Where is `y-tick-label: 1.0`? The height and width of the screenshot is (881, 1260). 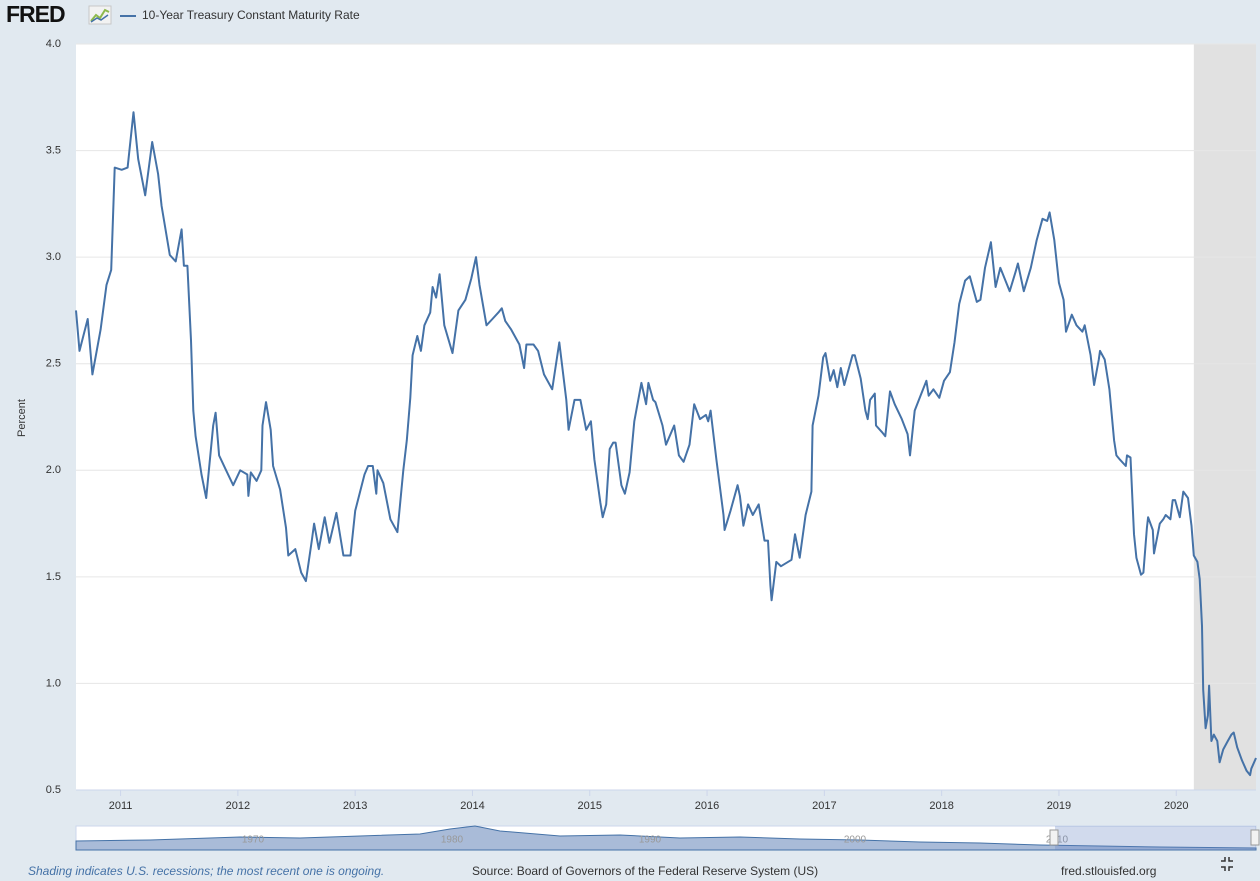
y-tick-label: 1.0 is located at coordinates (53, 683).